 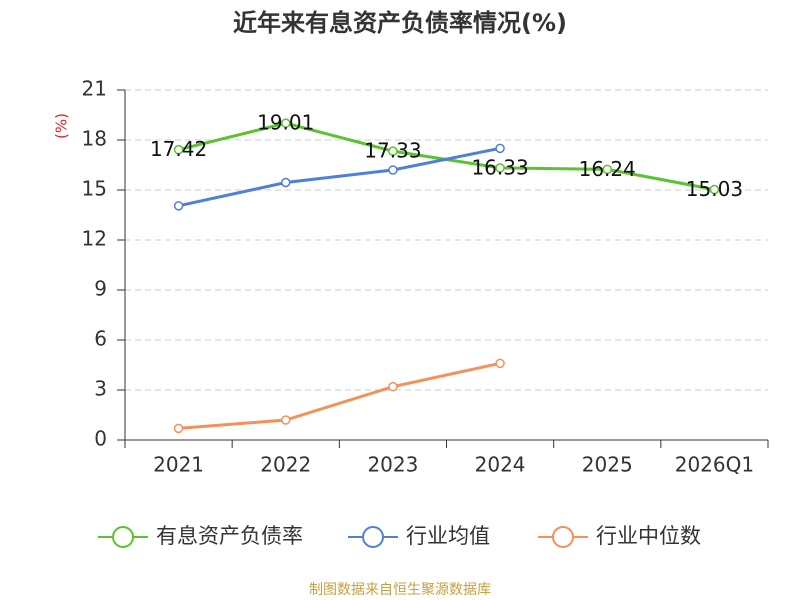 What do you see at coordinates (94, 139) in the screenshot?
I see `y-tick-label: 18` at bounding box center [94, 139].